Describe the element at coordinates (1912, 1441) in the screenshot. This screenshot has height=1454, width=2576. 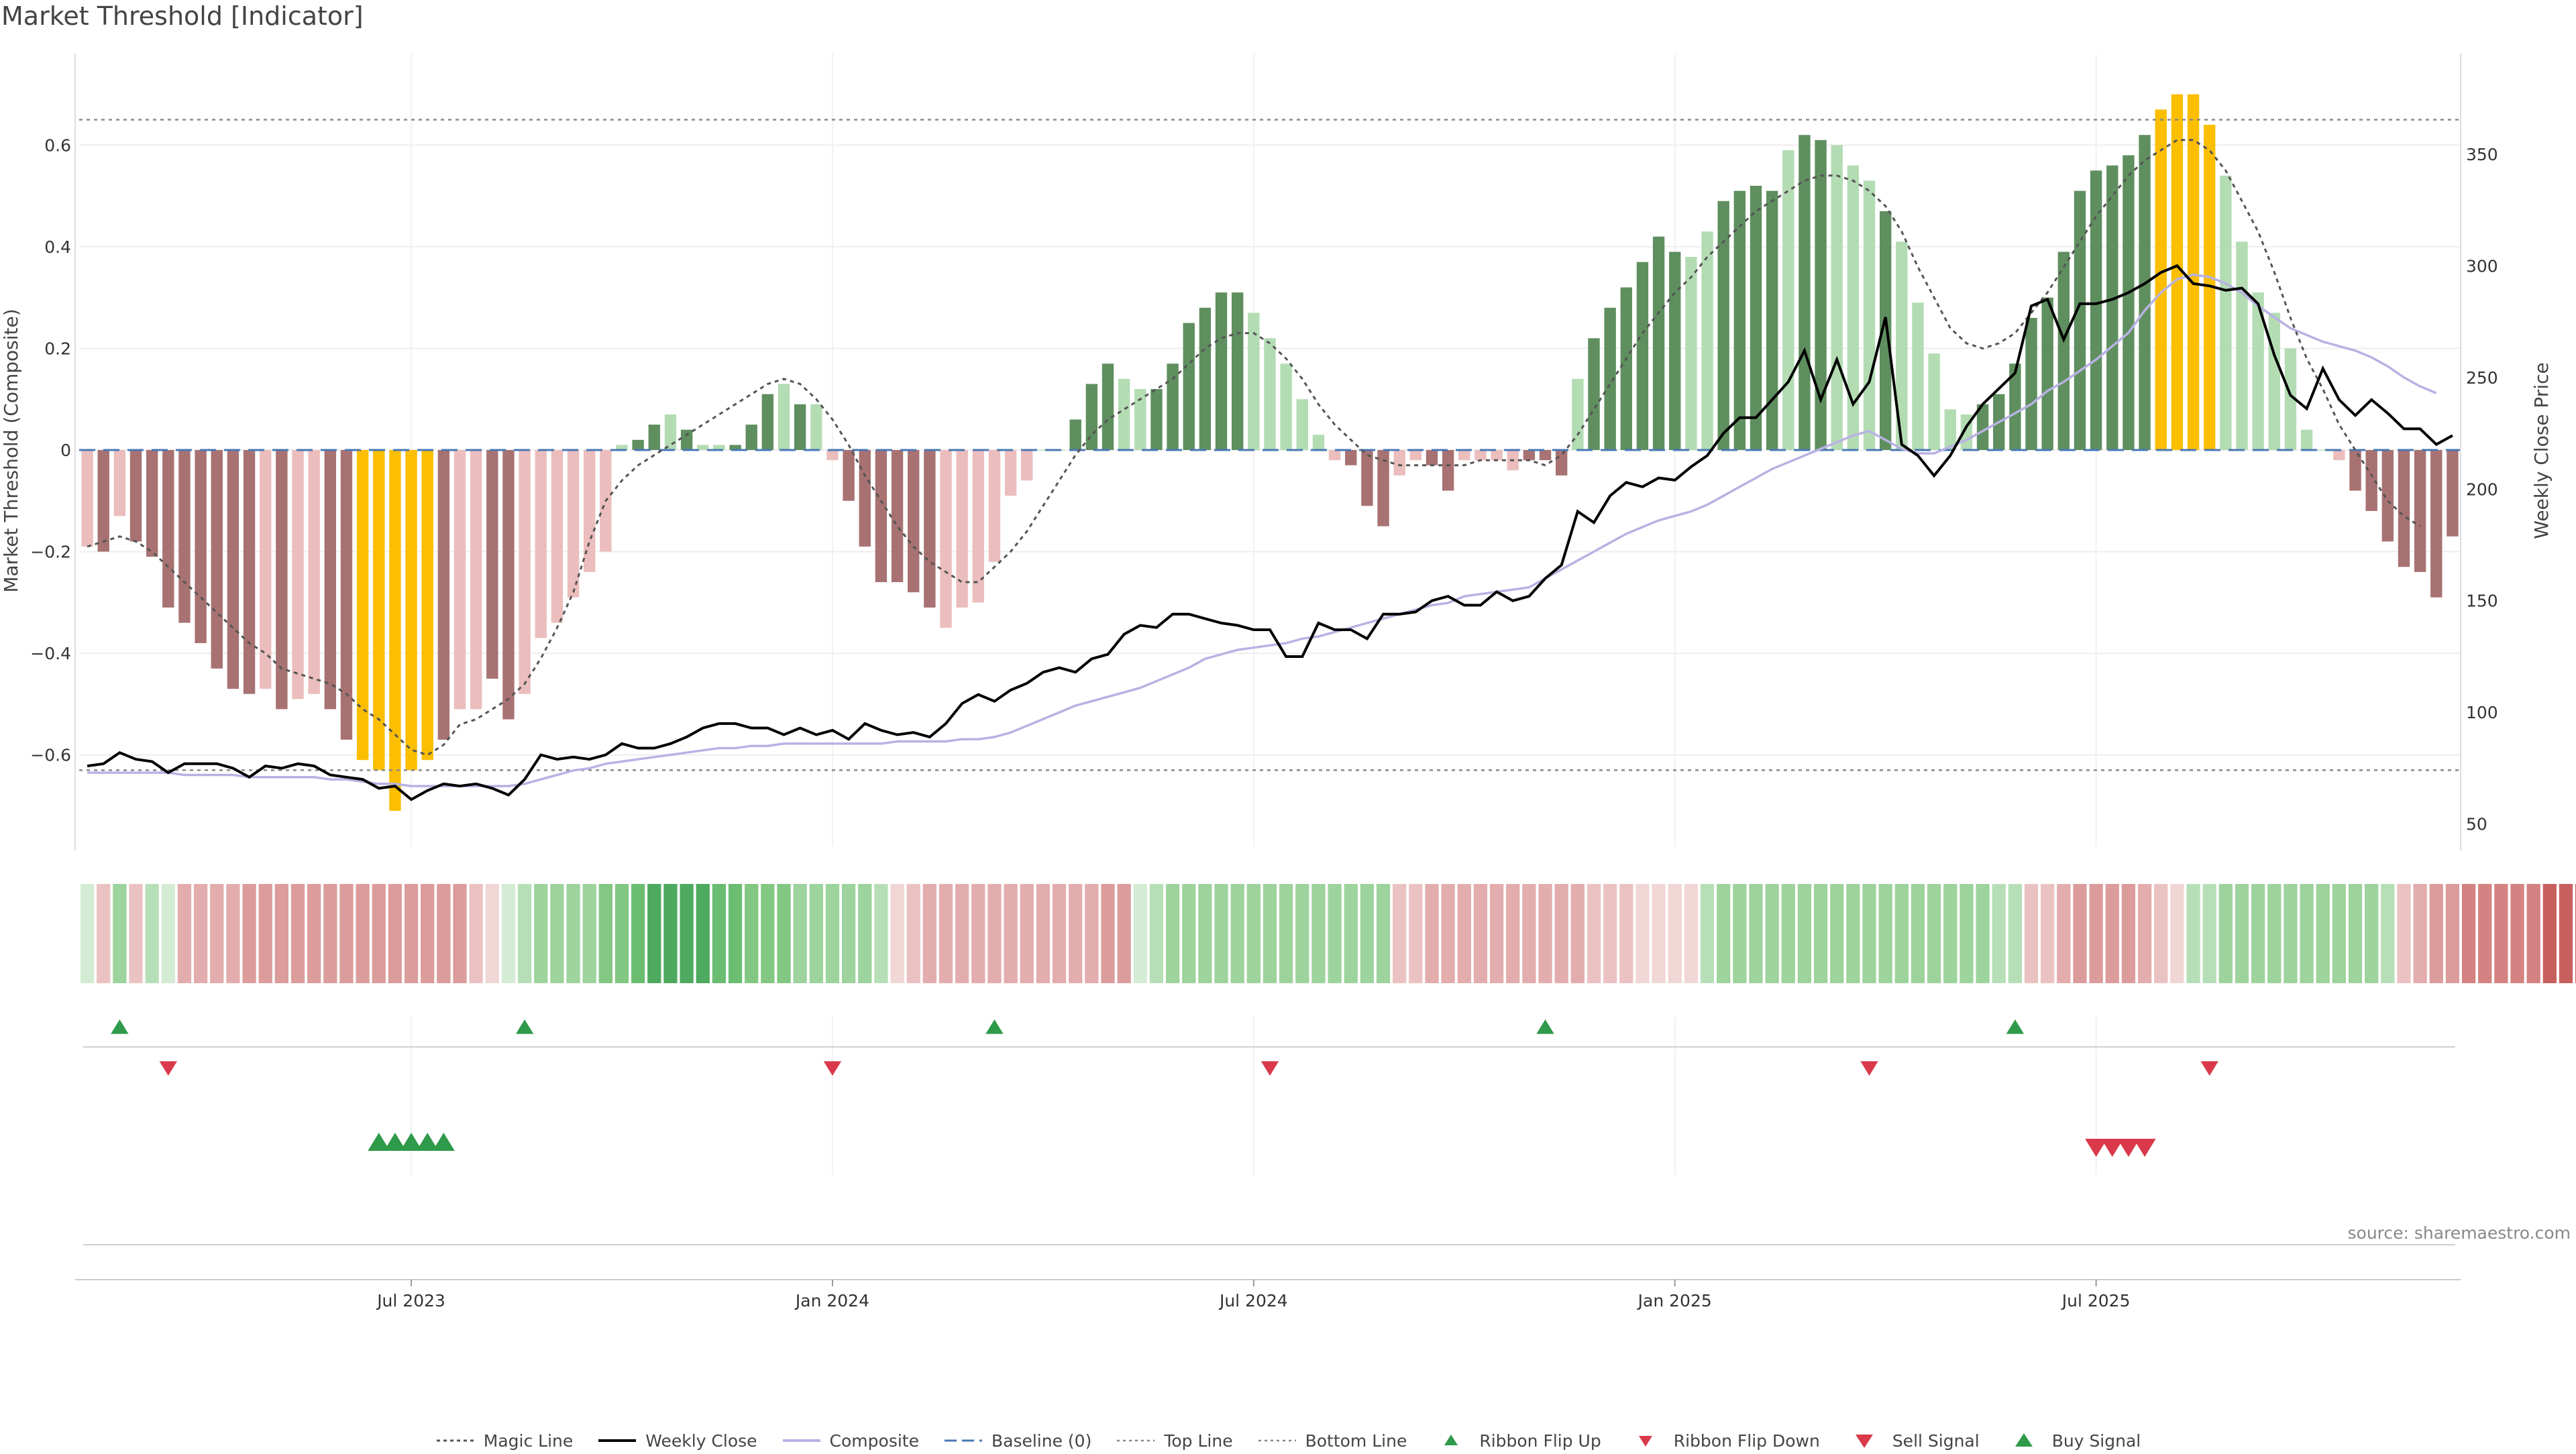
I see `legend-item: Sell Signal` at that location.